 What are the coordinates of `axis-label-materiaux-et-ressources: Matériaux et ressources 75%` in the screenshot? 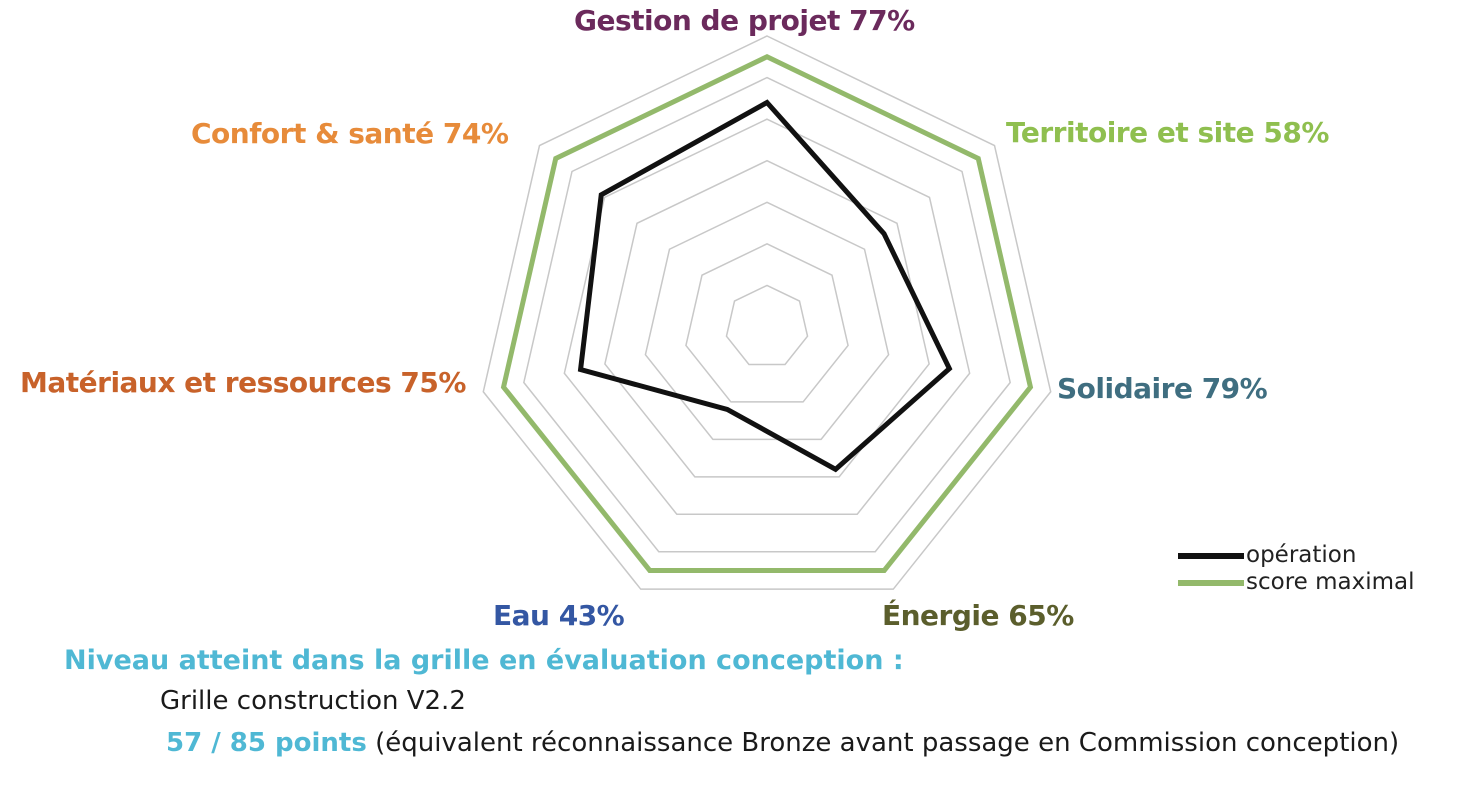 It's located at (243, 382).